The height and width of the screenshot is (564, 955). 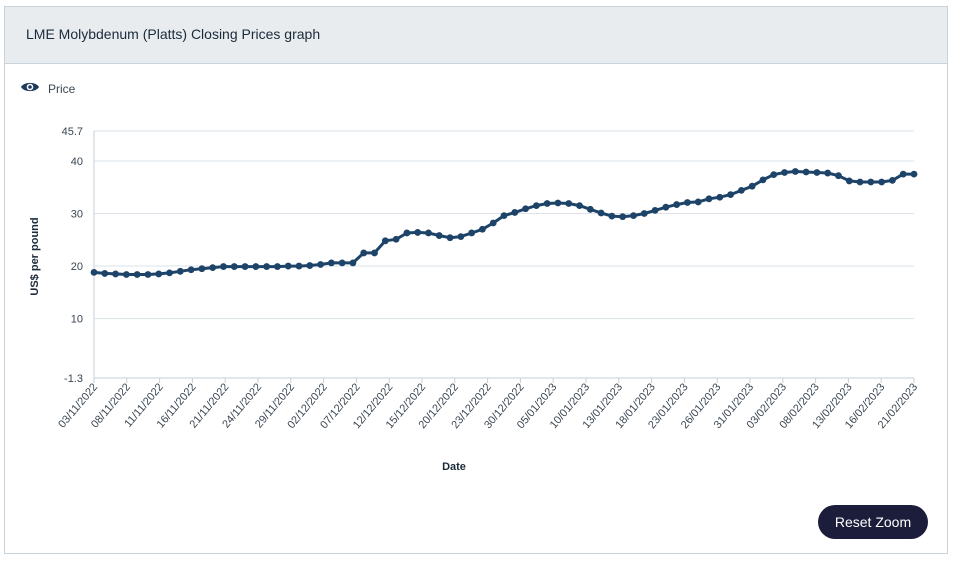 I want to click on reset-zoom-button: Reset Zoom, so click(x=873, y=522).